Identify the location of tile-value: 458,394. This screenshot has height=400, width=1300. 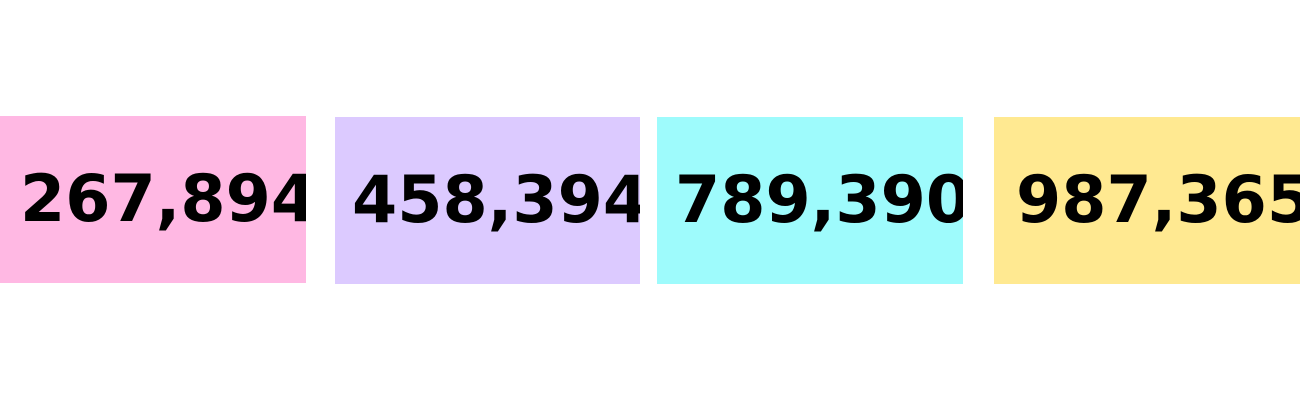
(496, 200).